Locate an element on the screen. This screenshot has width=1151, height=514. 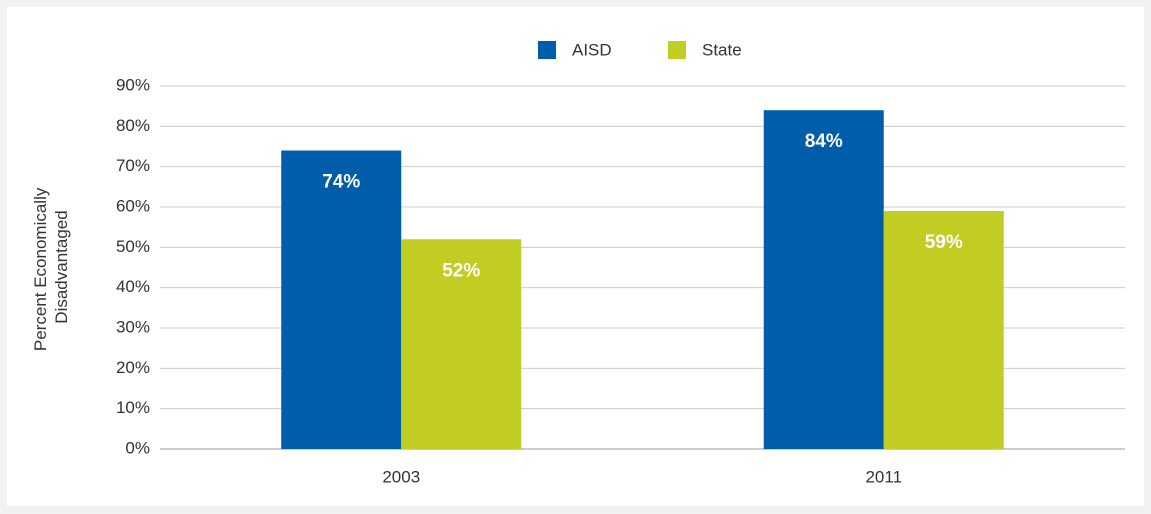
x-tick-label: 2011 is located at coordinates (883, 476).